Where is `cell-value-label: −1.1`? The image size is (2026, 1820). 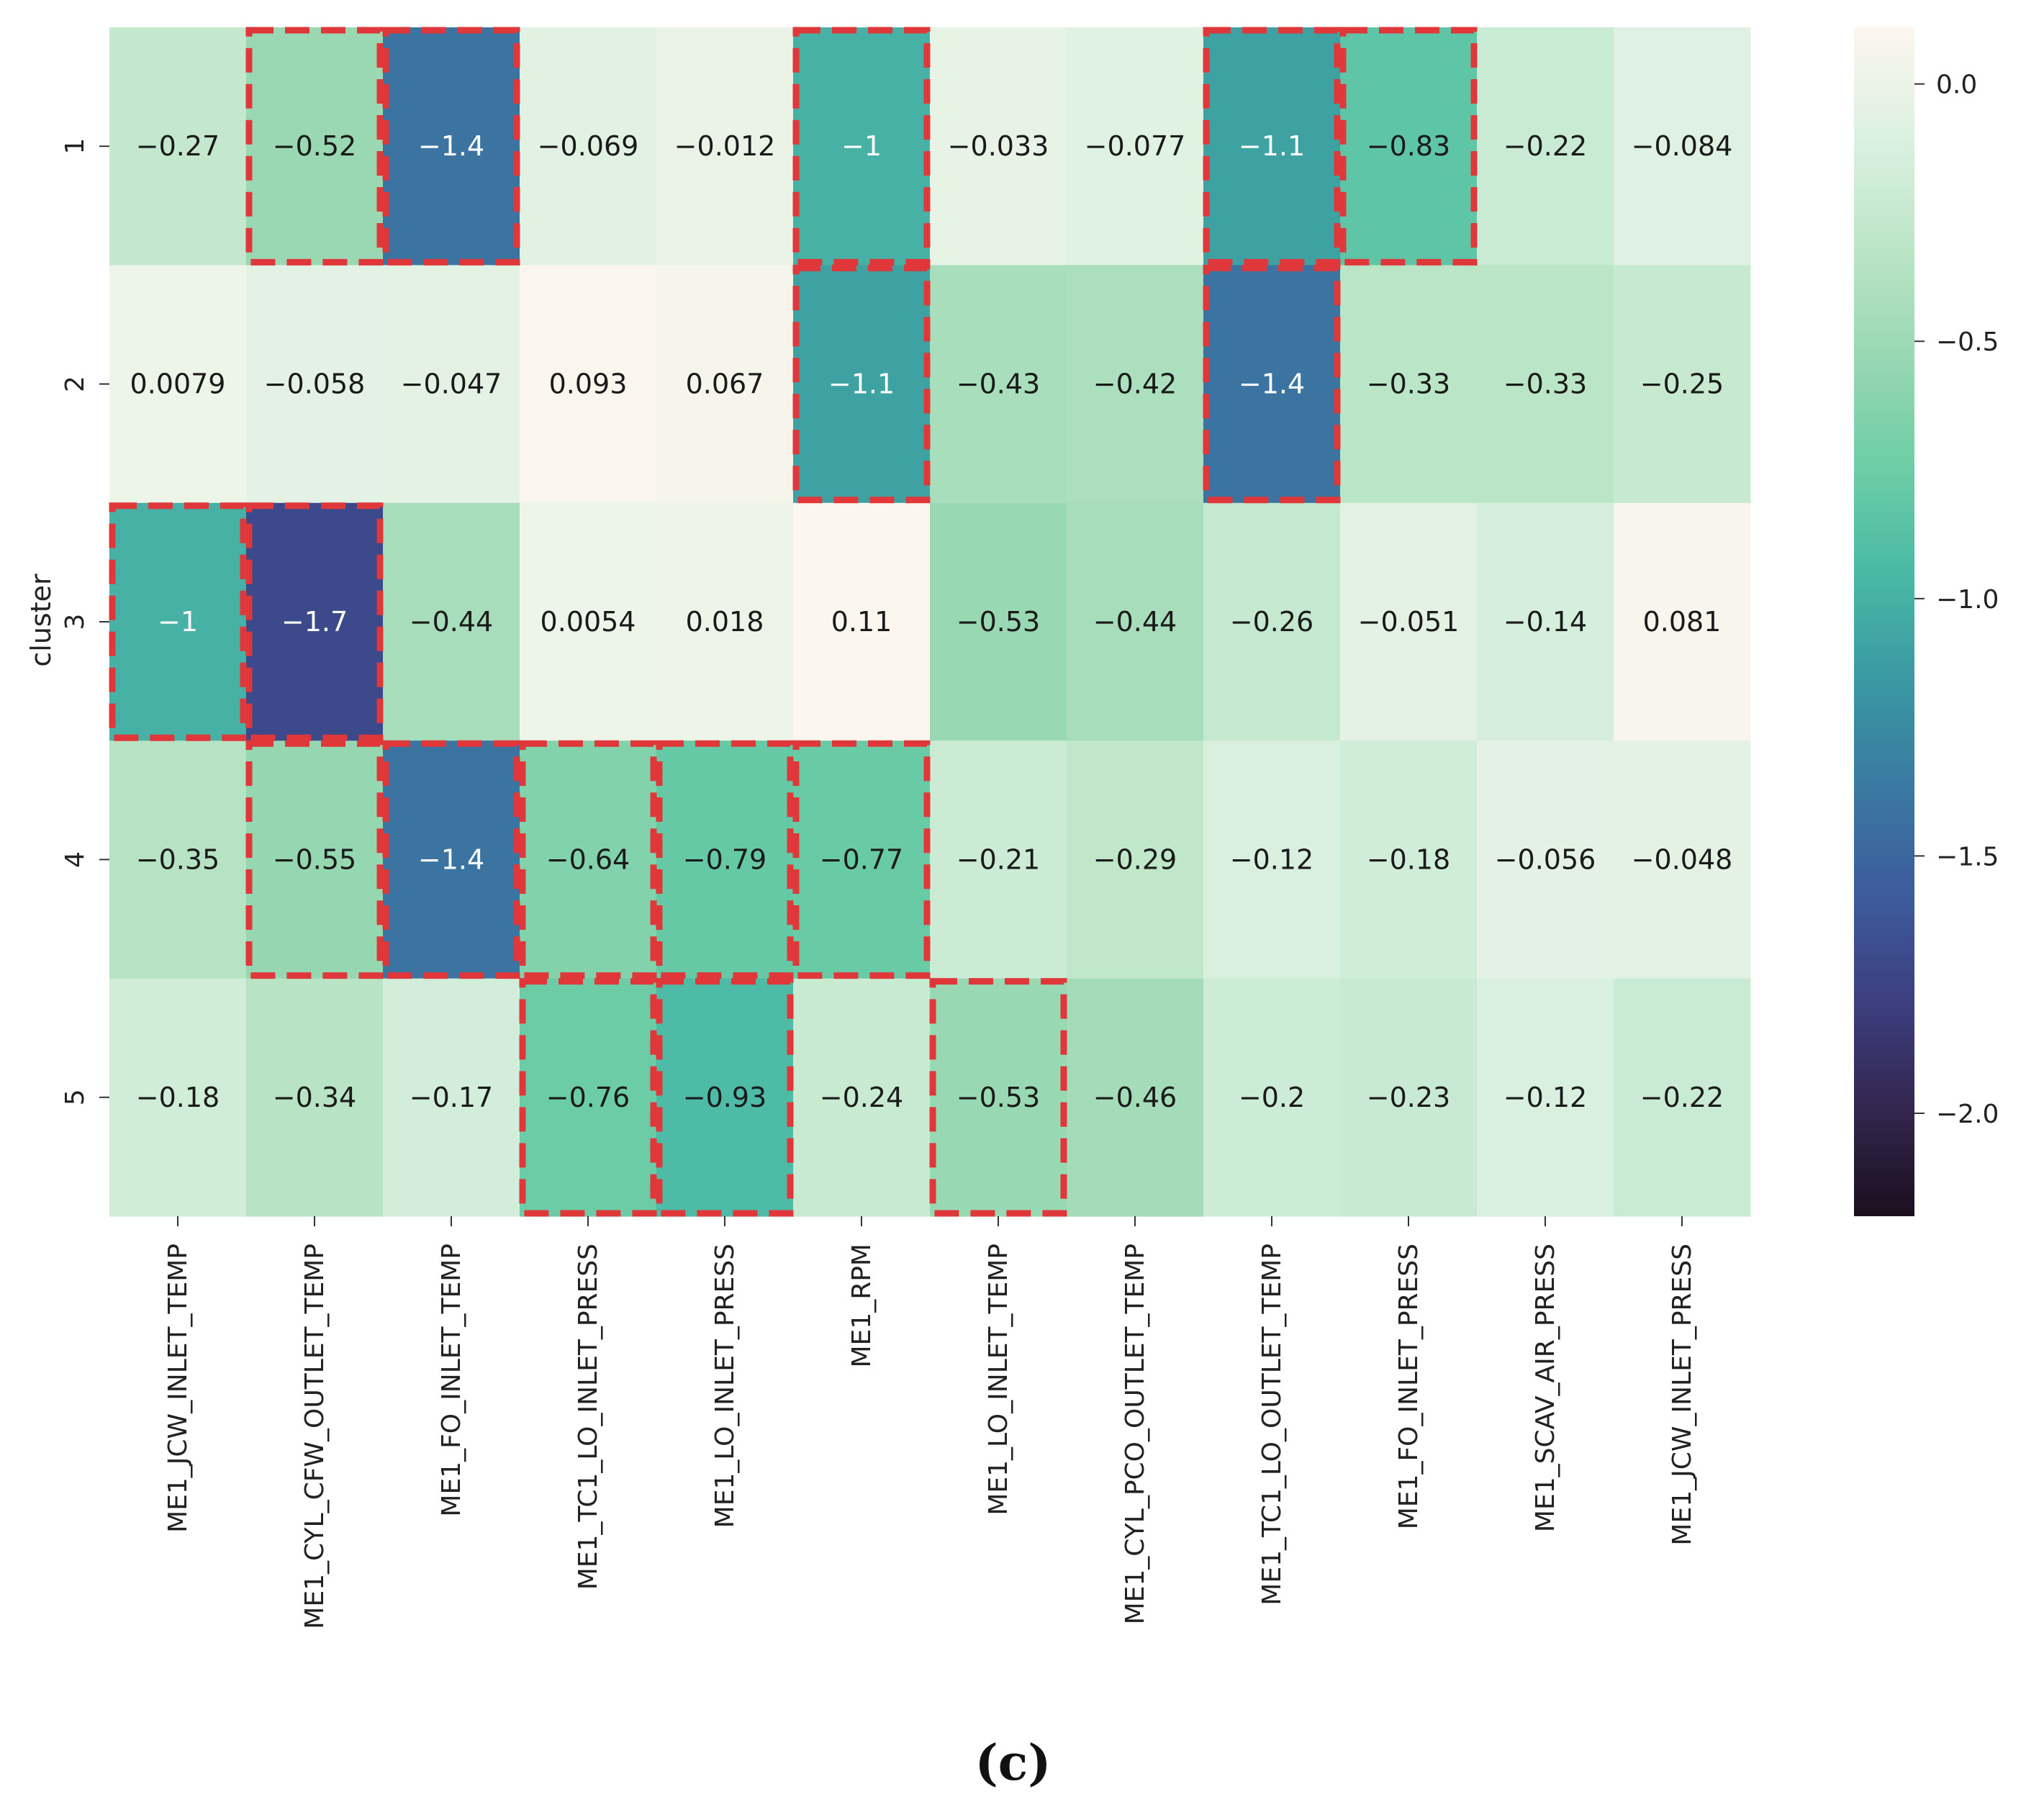 cell-value-label: −1.1 is located at coordinates (861, 384).